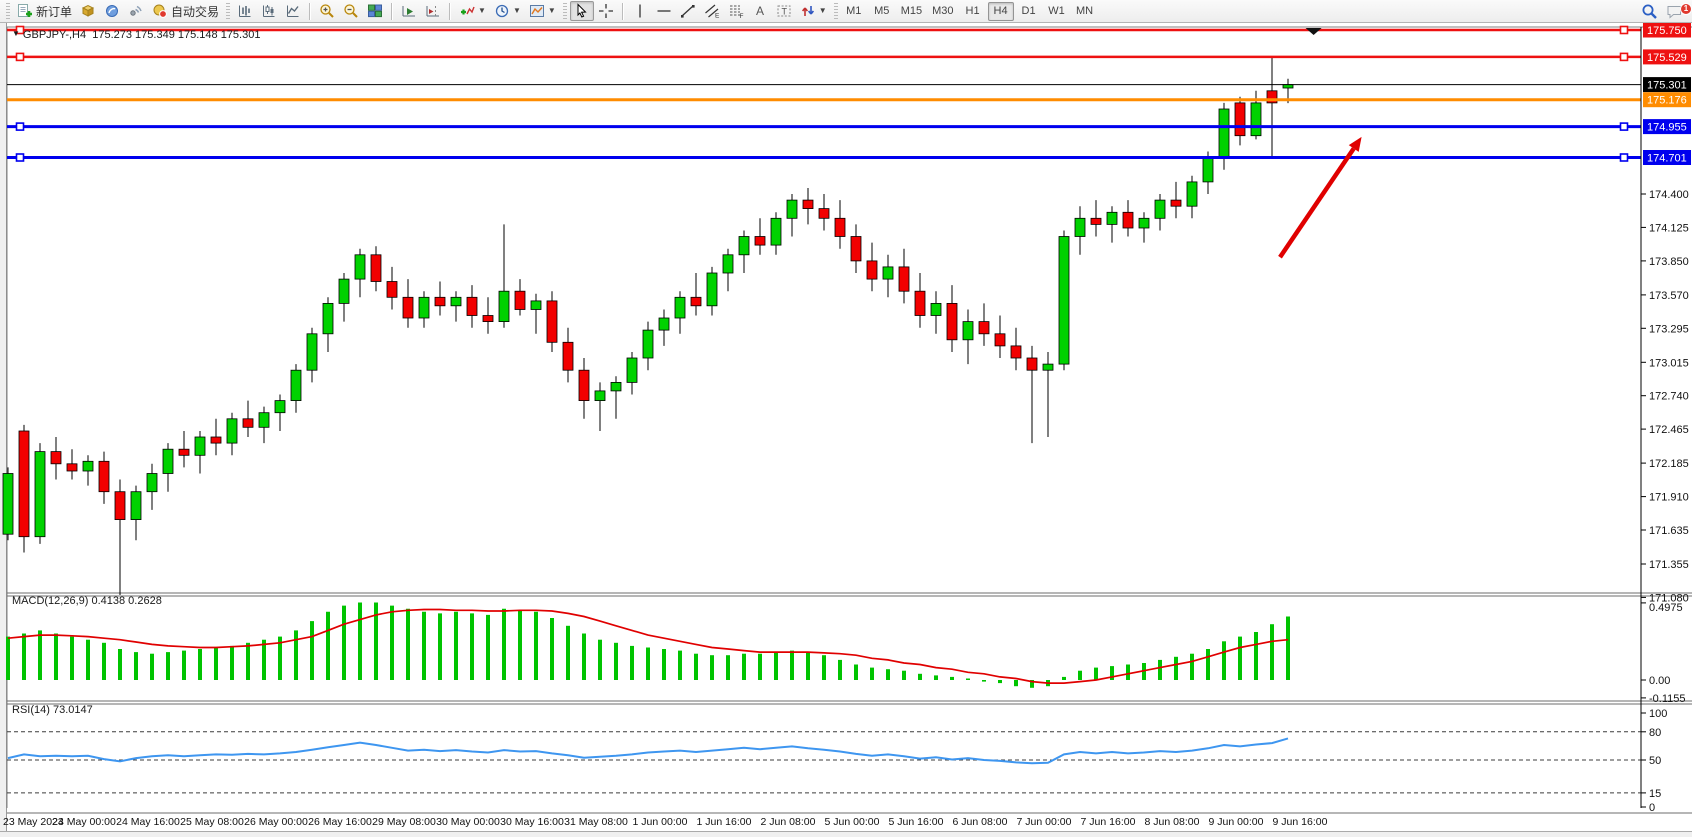  Describe the element at coordinates (185, 11) in the screenshot. I see `auto-trading-button: 自动交易` at that location.